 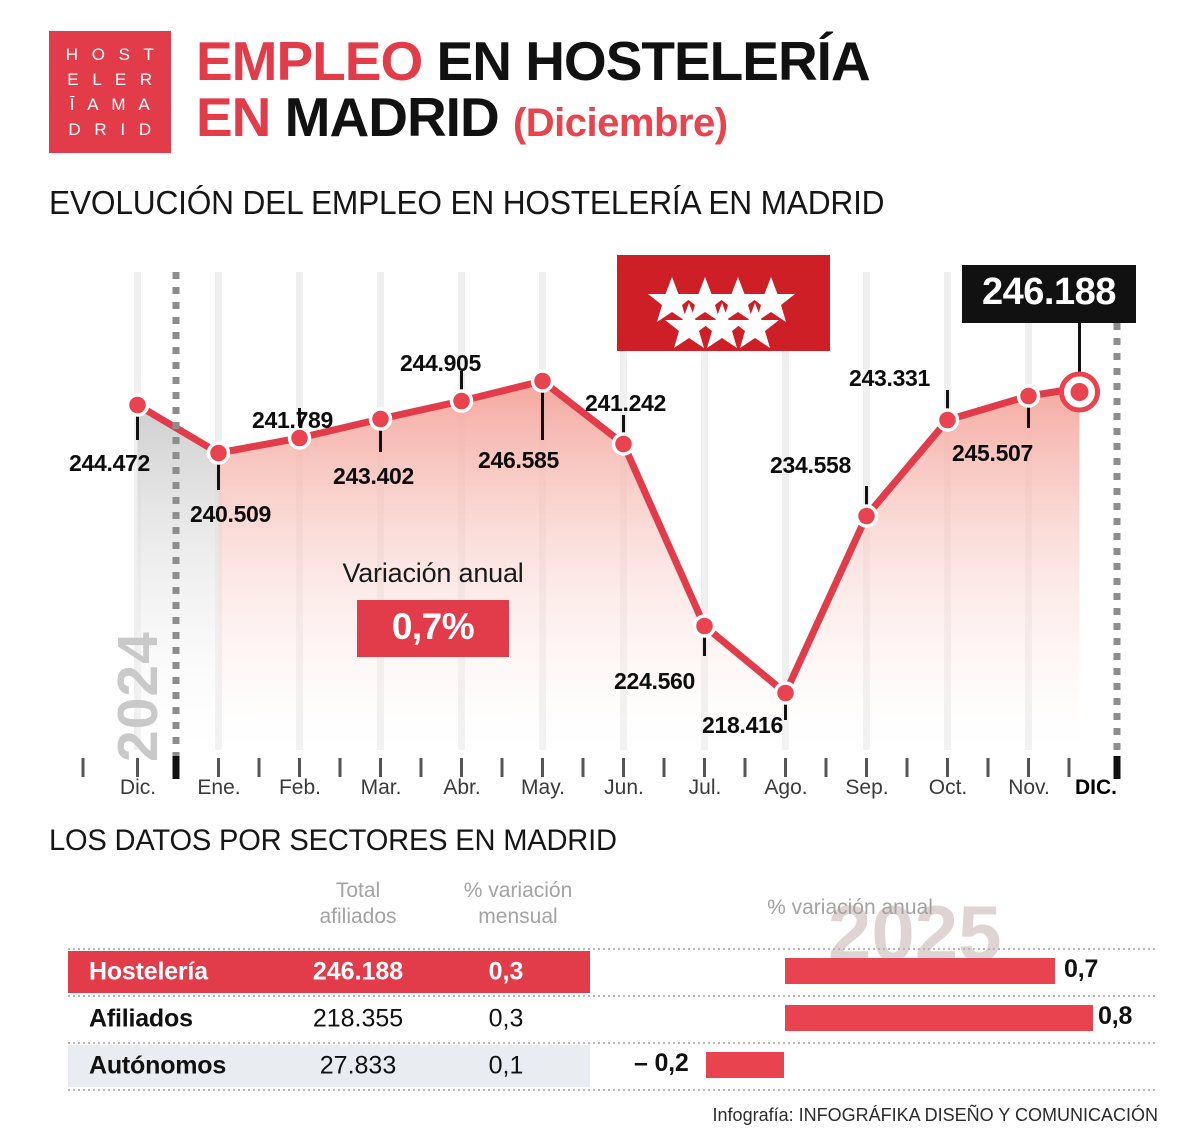 What do you see at coordinates (721, 312) in the screenshot?
I see `madrid-flag-stars` at bounding box center [721, 312].